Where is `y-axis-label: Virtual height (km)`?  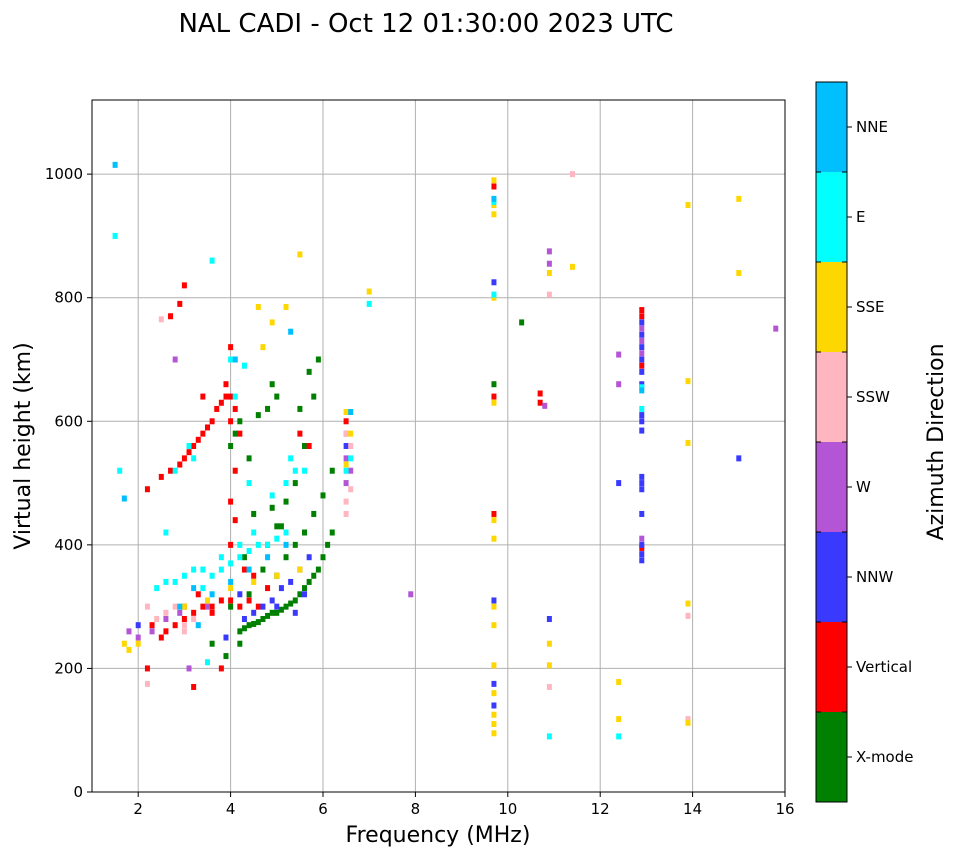 y-axis-label: Virtual height (km) is located at coordinates (23, 445).